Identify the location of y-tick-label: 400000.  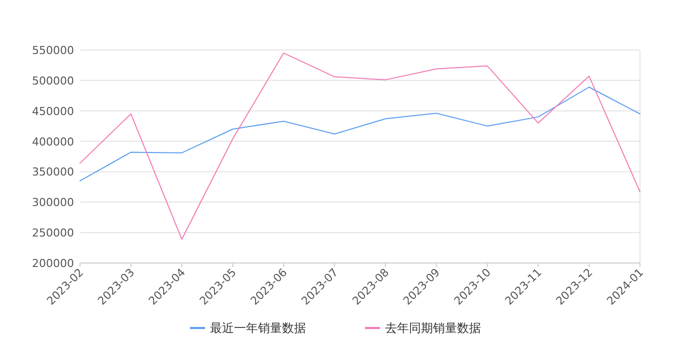
(53, 141).